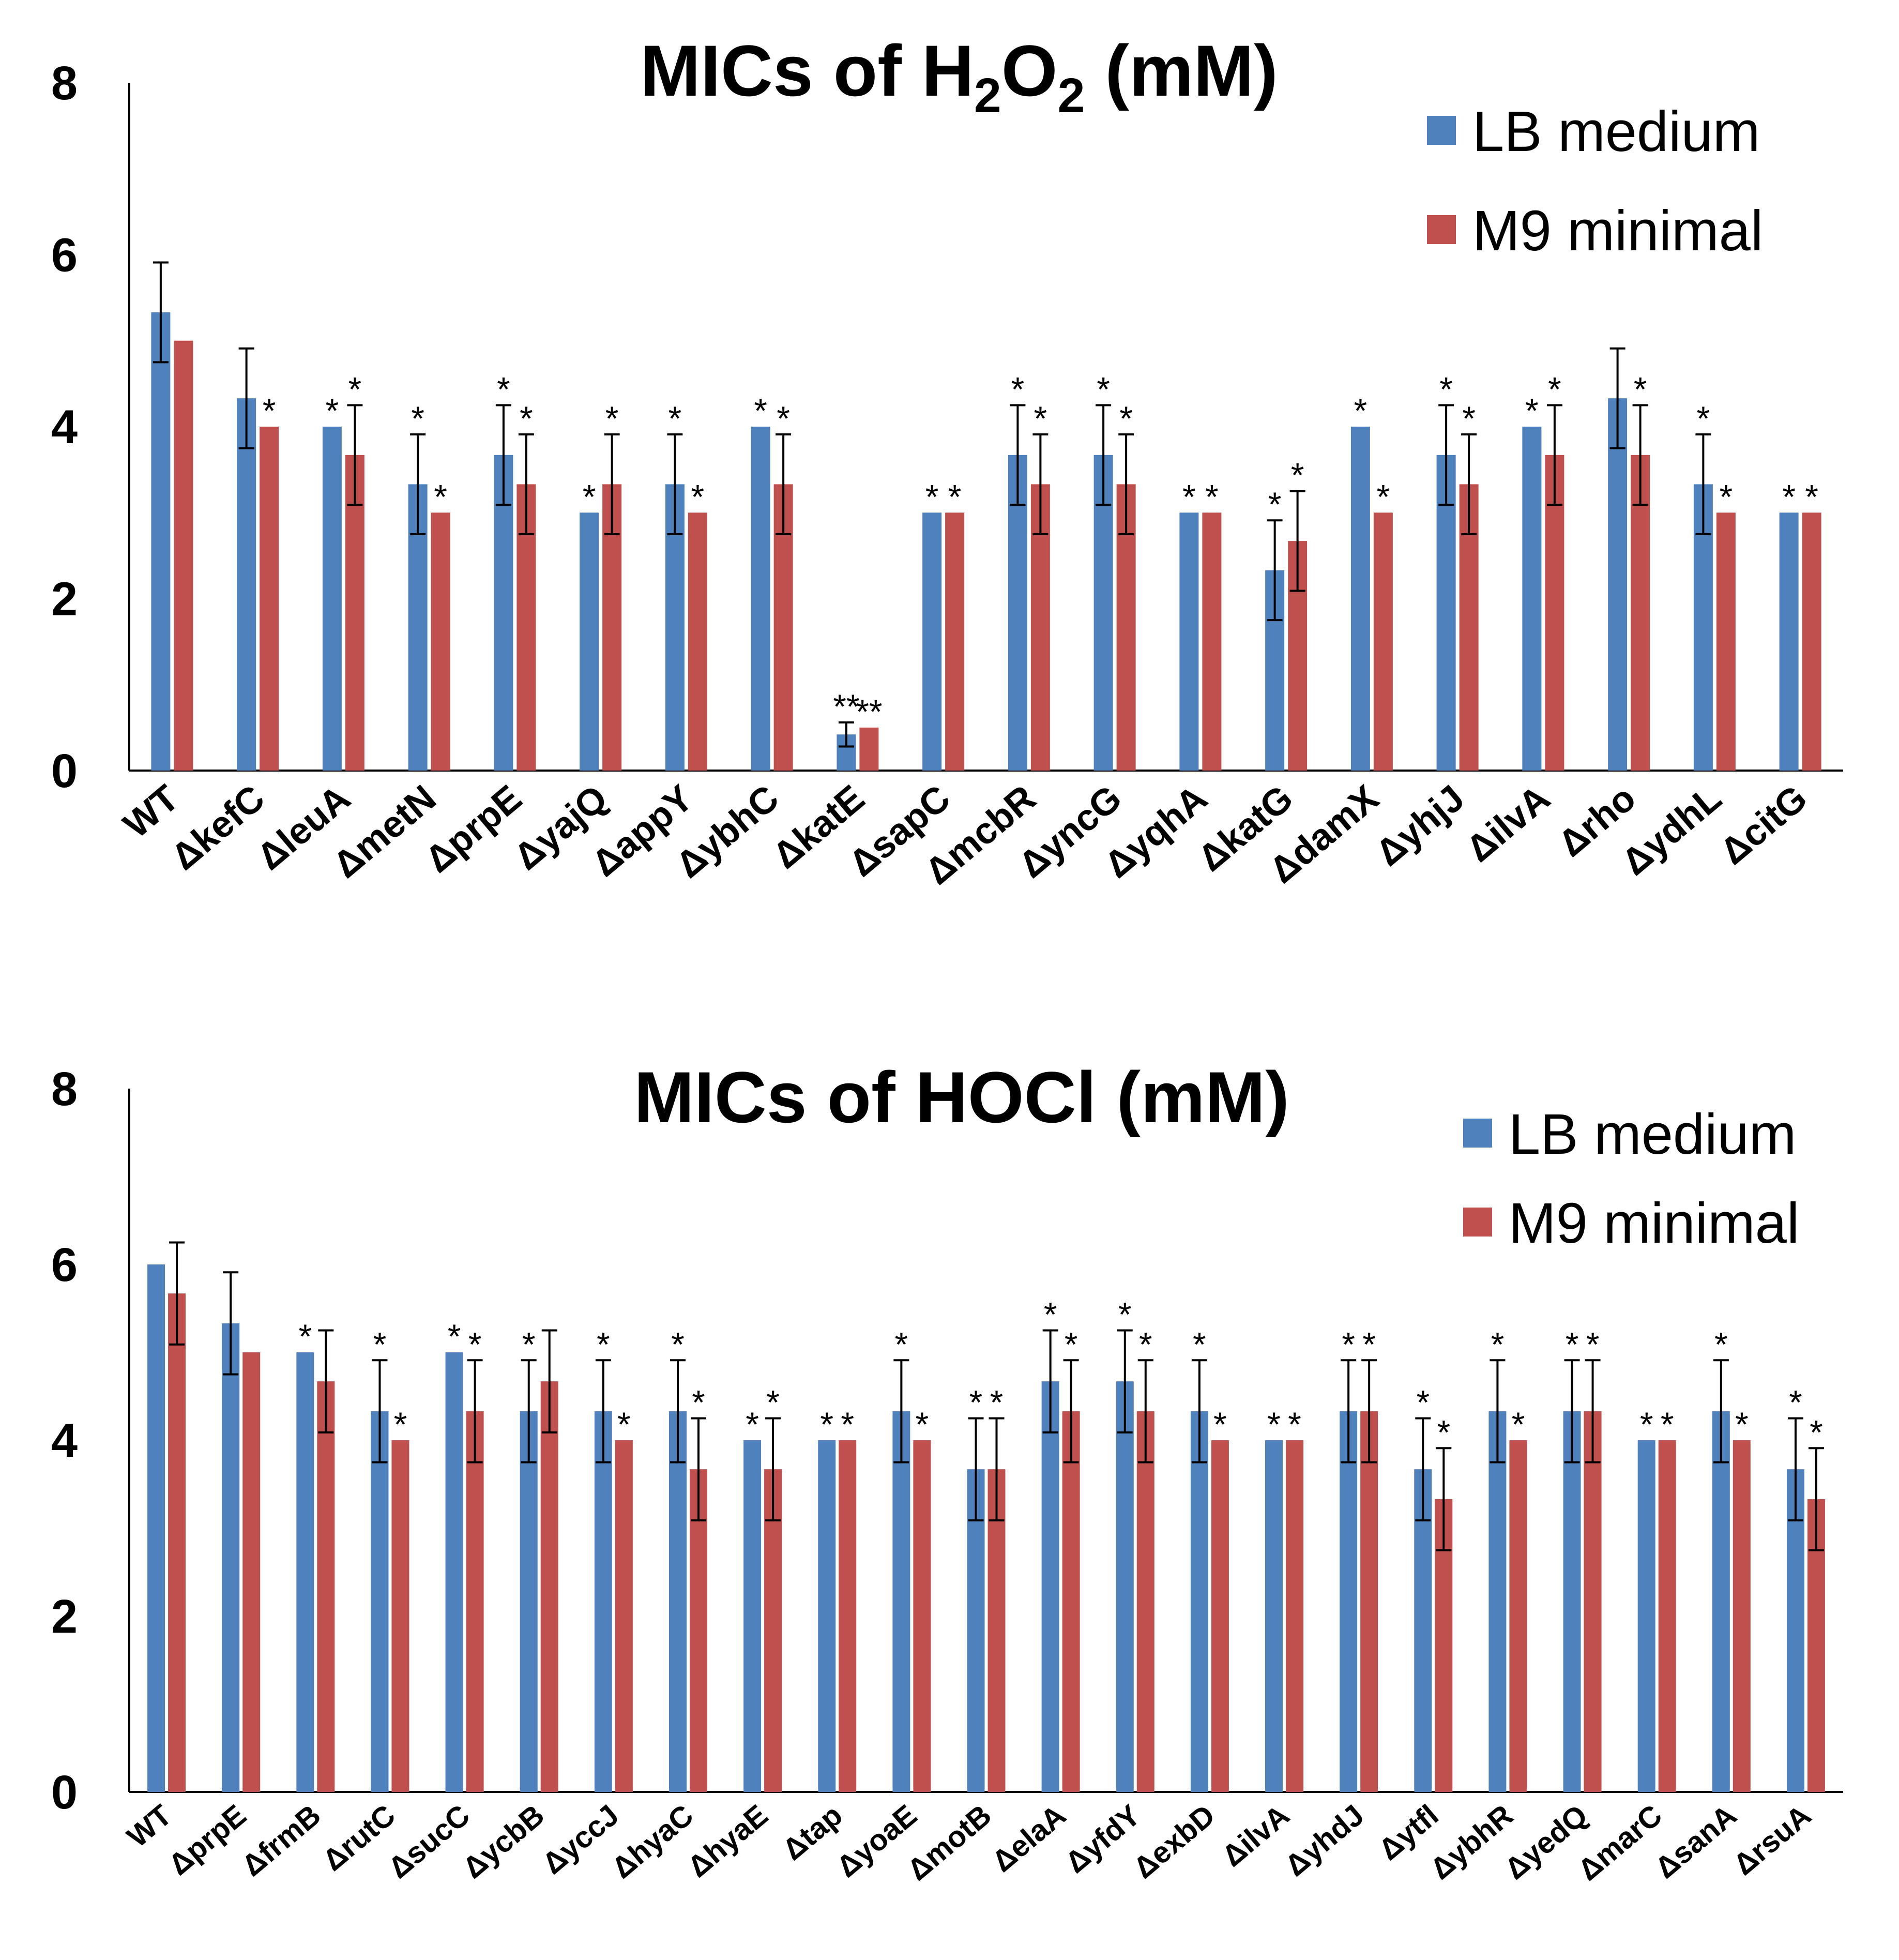 The height and width of the screenshot is (1960, 1899). I want to click on legend-label-m9: M9 minimal, so click(1654, 1223).